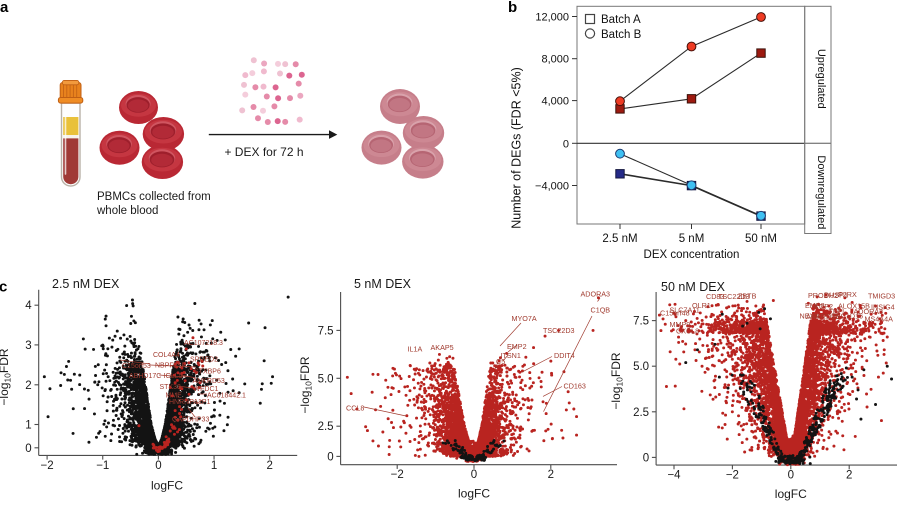 The image size is (900, 513). What do you see at coordinates (715, 296) in the screenshot?
I see `svg-text: CD83` at bounding box center [715, 296].